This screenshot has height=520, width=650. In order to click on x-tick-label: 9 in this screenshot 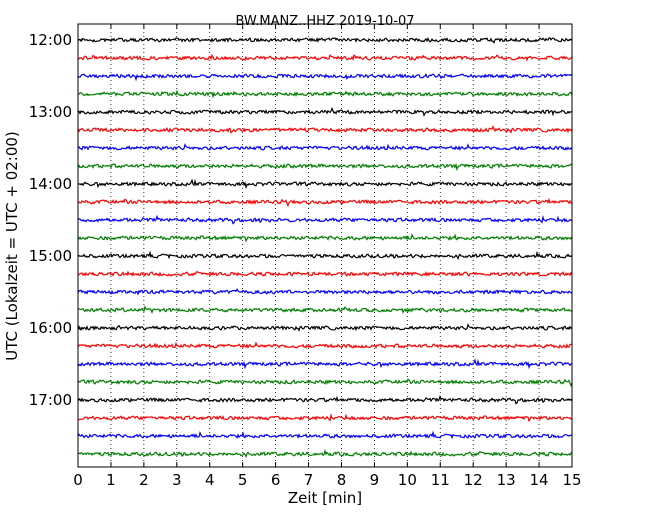, I will do `click(375, 480)`.